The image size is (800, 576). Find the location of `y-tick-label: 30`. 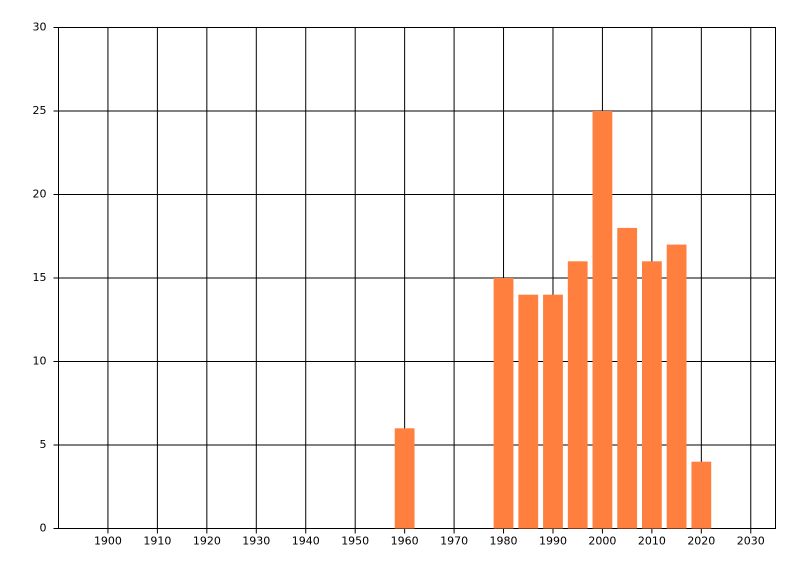

y-tick-label: 30 is located at coordinates (40, 27).